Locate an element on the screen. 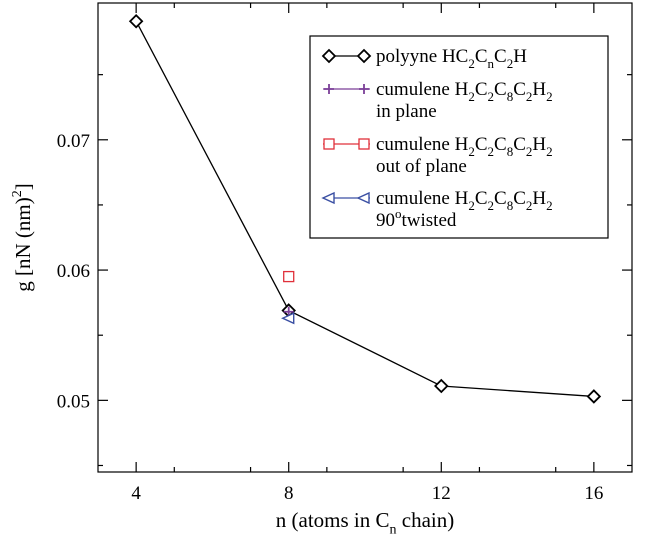  legend-label-line2: 90otwisted is located at coordinates (416, 218).